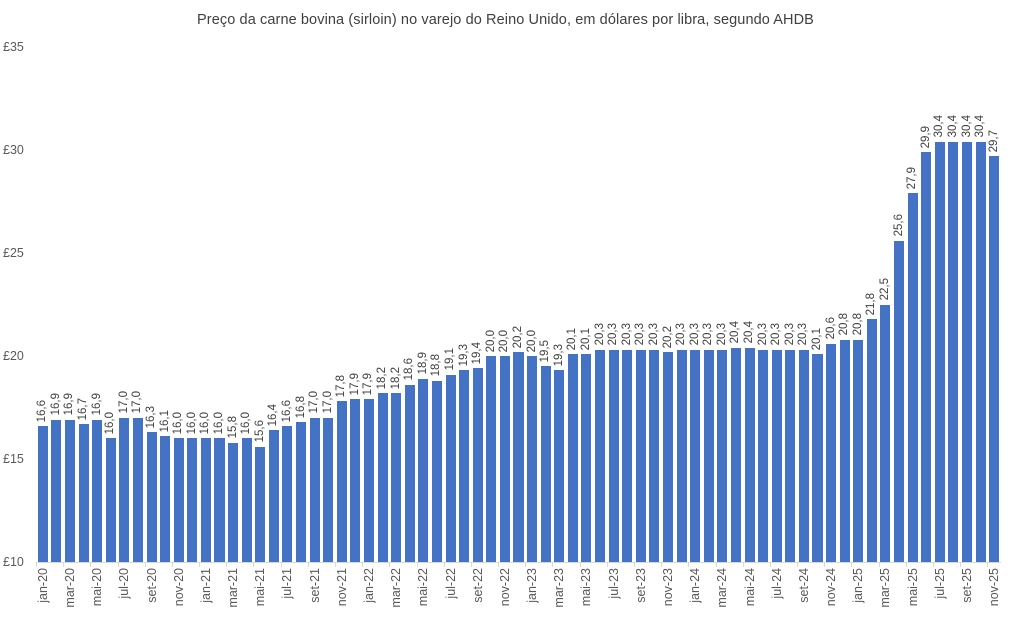  What do you see at coordinates (613, 583) in the screenshot?
I see `x-axis-label: jul-23` at bounding box center [613, 583].